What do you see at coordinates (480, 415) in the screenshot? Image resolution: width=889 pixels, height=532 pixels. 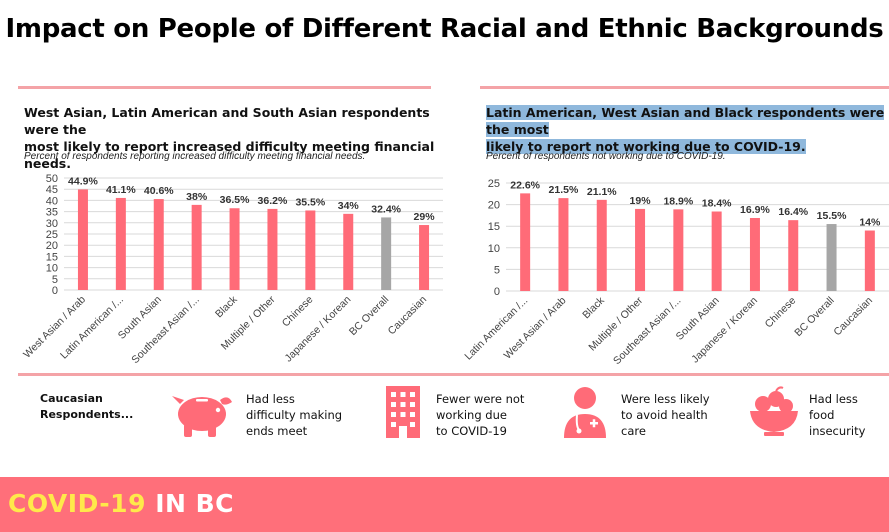 I see `fact-working: Fewer were not working due to COVID-19` at bounding box center [480, 415].